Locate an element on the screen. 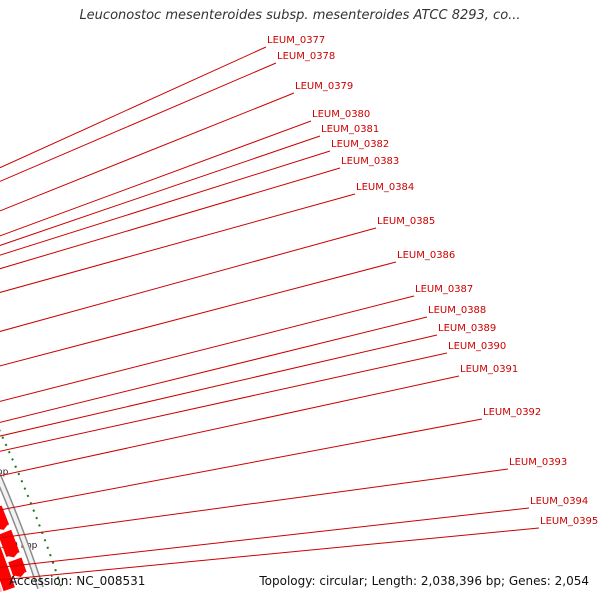 The height and width of the screenshot is (600, 600). gene-label: LEUM_0378 is located at coordinates (306, 56).